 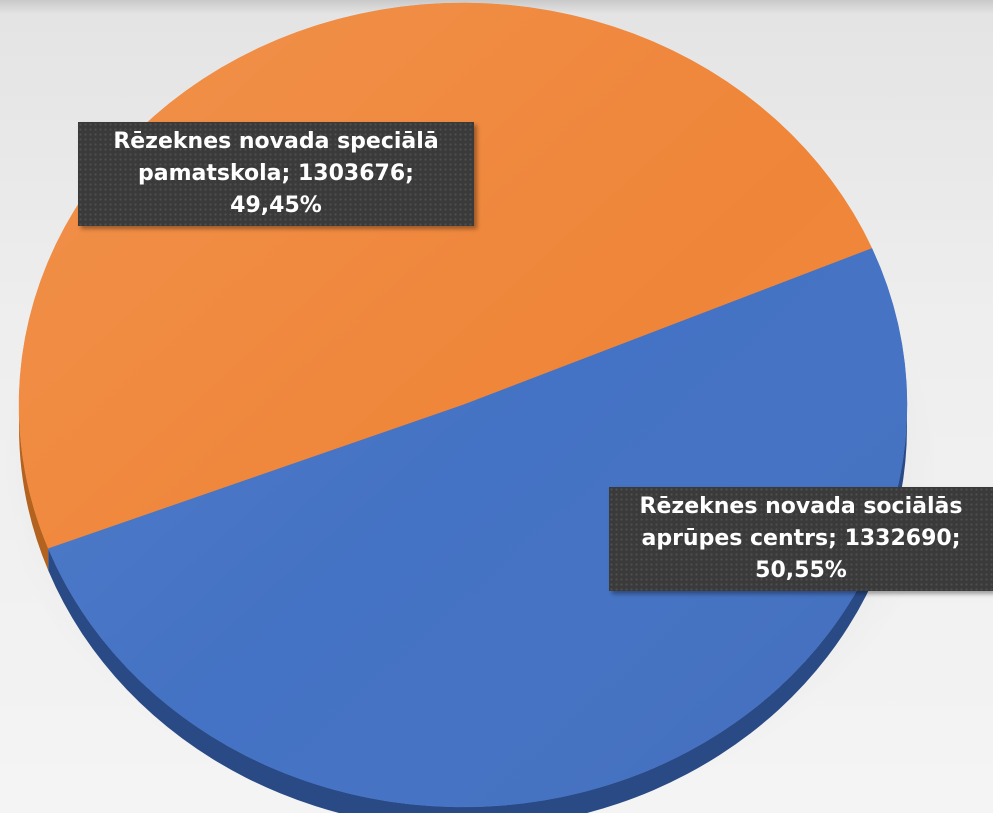 What do you see at coordinates (352, 173) in the screenshot?
I see `data-label-value: 1303676` at bounding box center [352, 173].